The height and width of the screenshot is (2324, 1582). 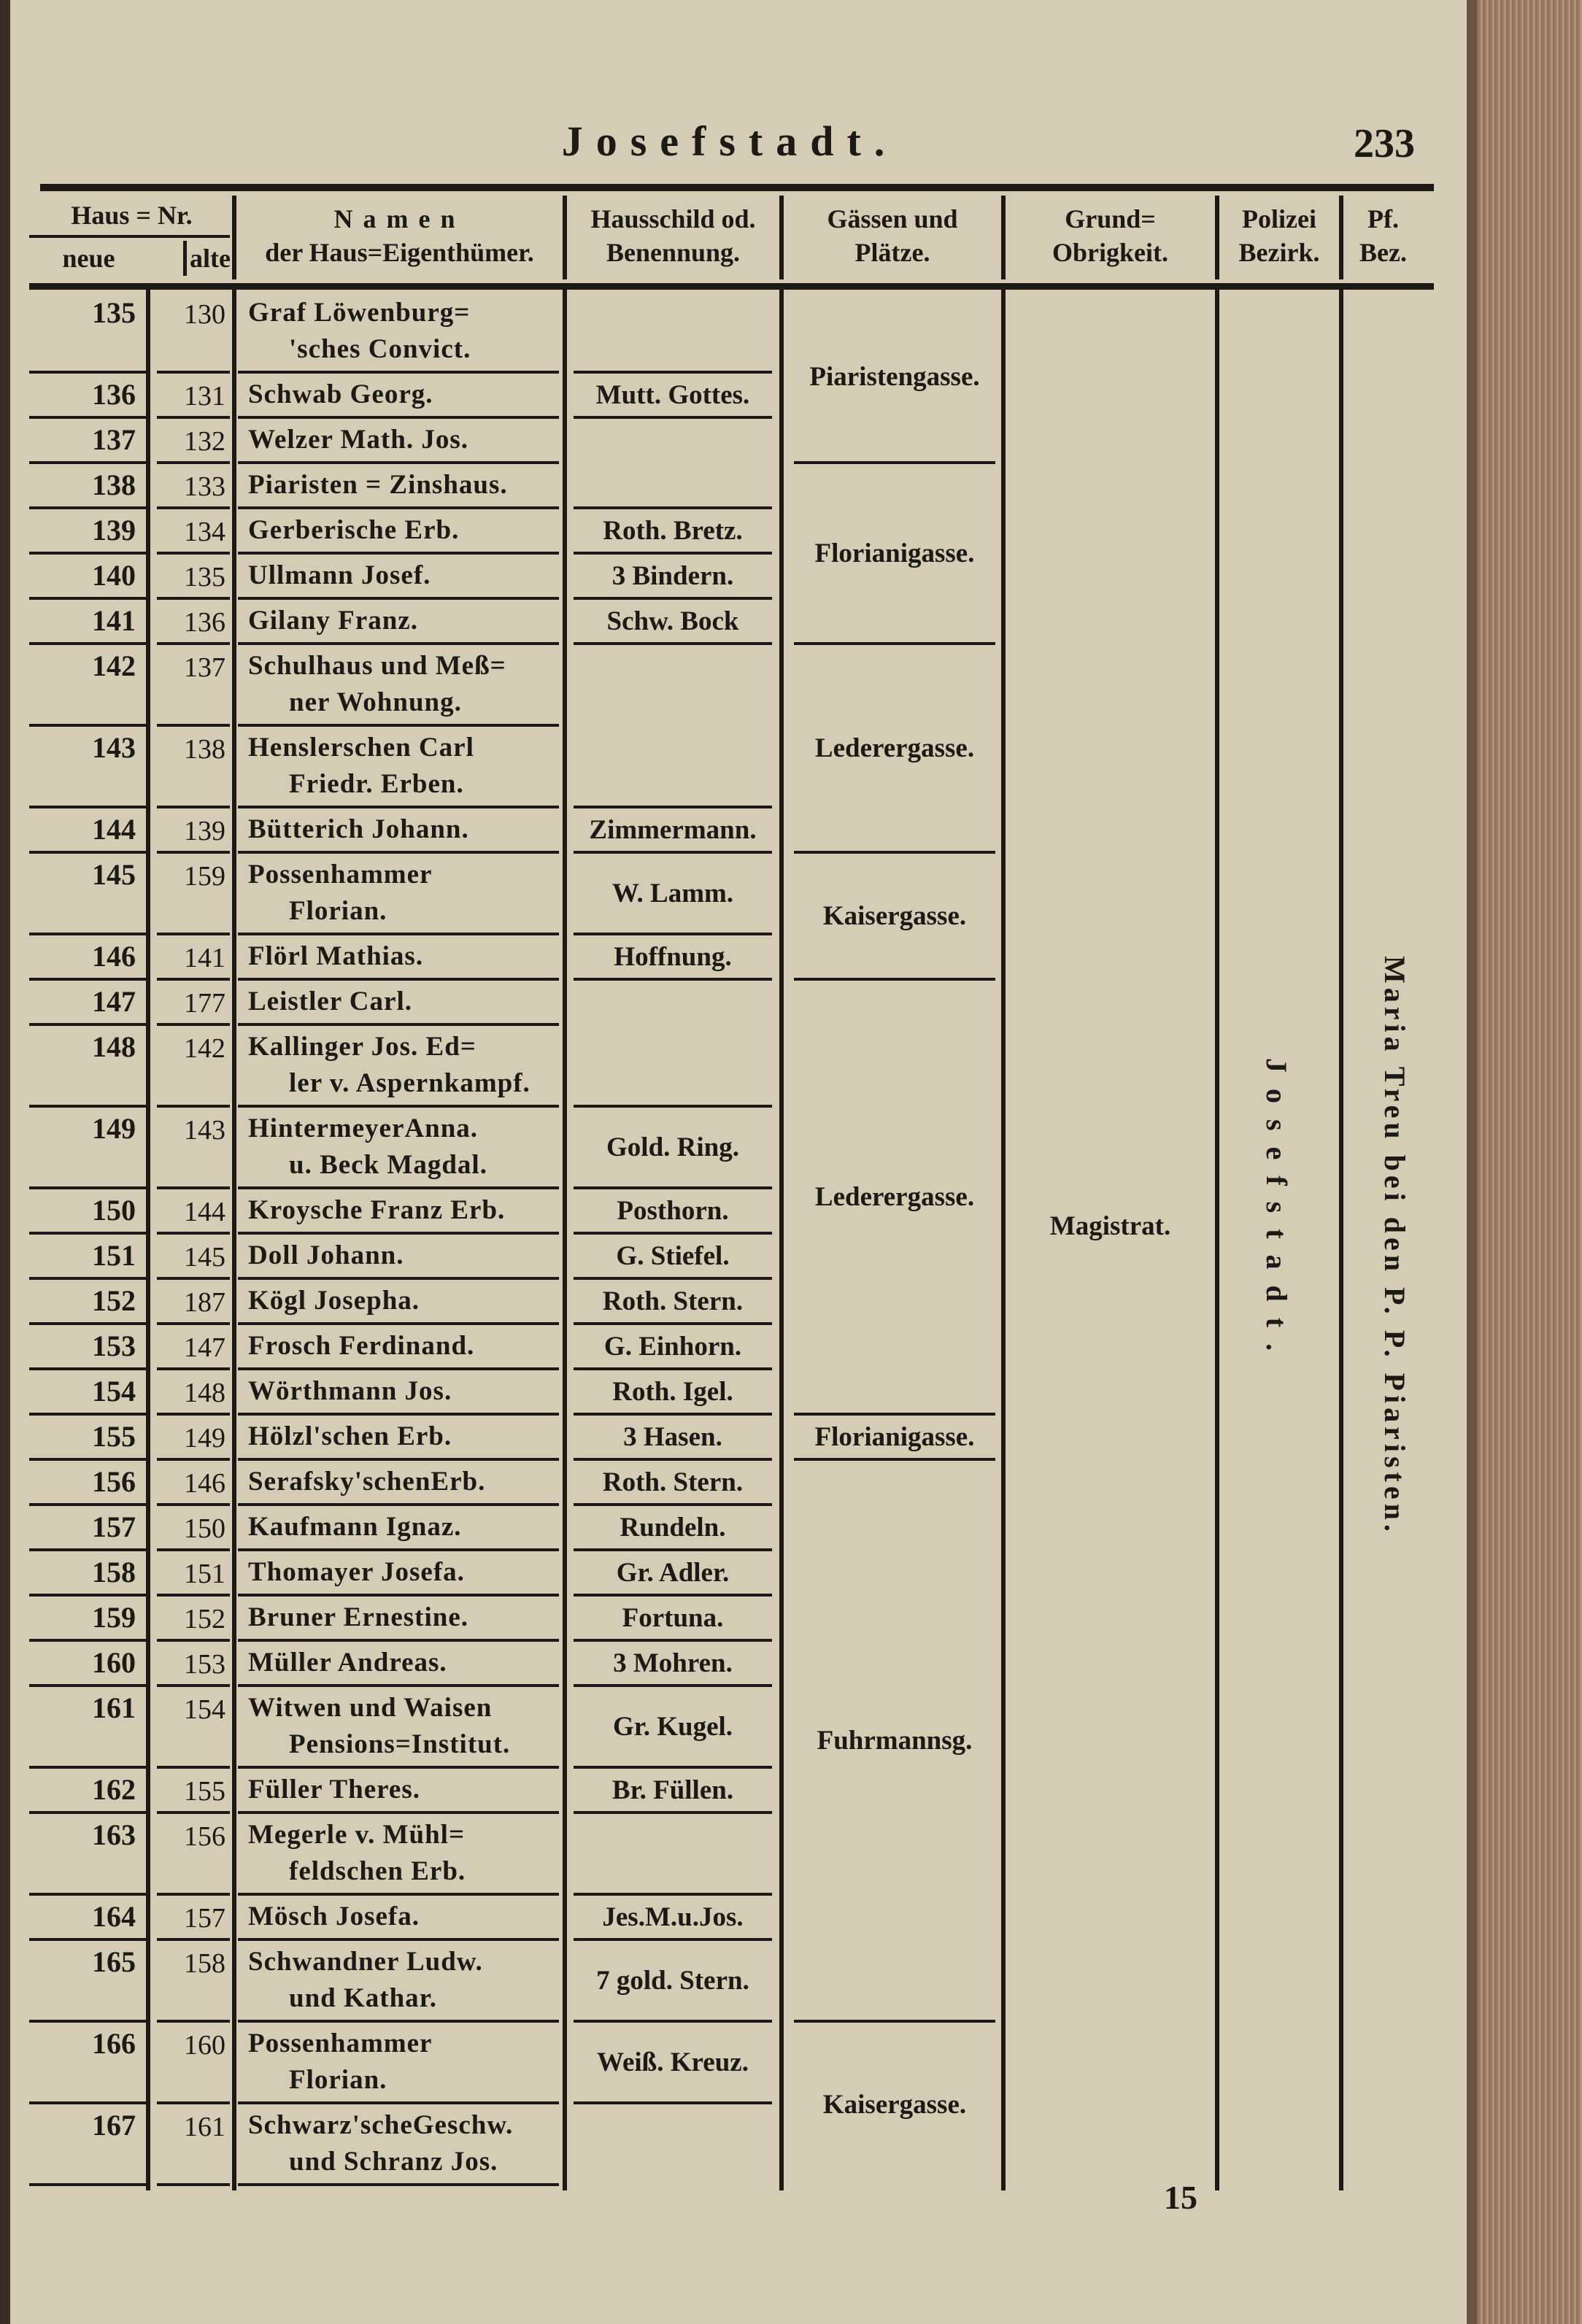 I want to click on house-number-old: 134, so click(x=193, y=532).